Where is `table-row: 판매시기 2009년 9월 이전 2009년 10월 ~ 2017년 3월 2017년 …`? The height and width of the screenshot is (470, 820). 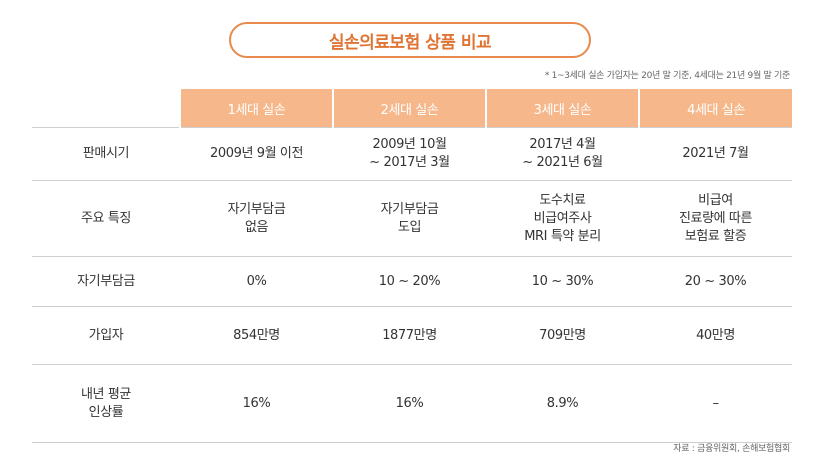
table-row: 판매시기 2009년 9월 이전 2009년 10월 ~ 2017년 3월 2017년 … is located at coordinates (412, 154).